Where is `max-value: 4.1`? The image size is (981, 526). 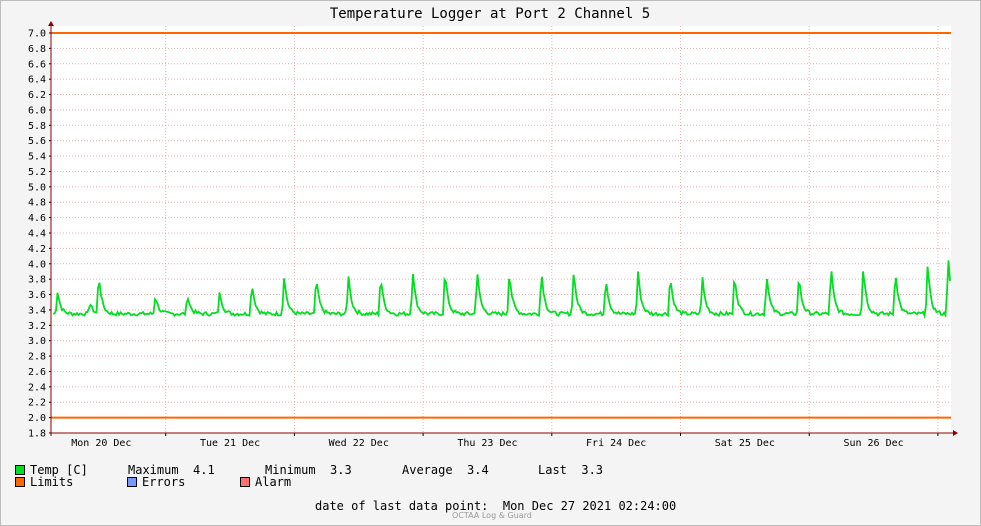
max-value: 4.1 is located at coordinates (204, 470).